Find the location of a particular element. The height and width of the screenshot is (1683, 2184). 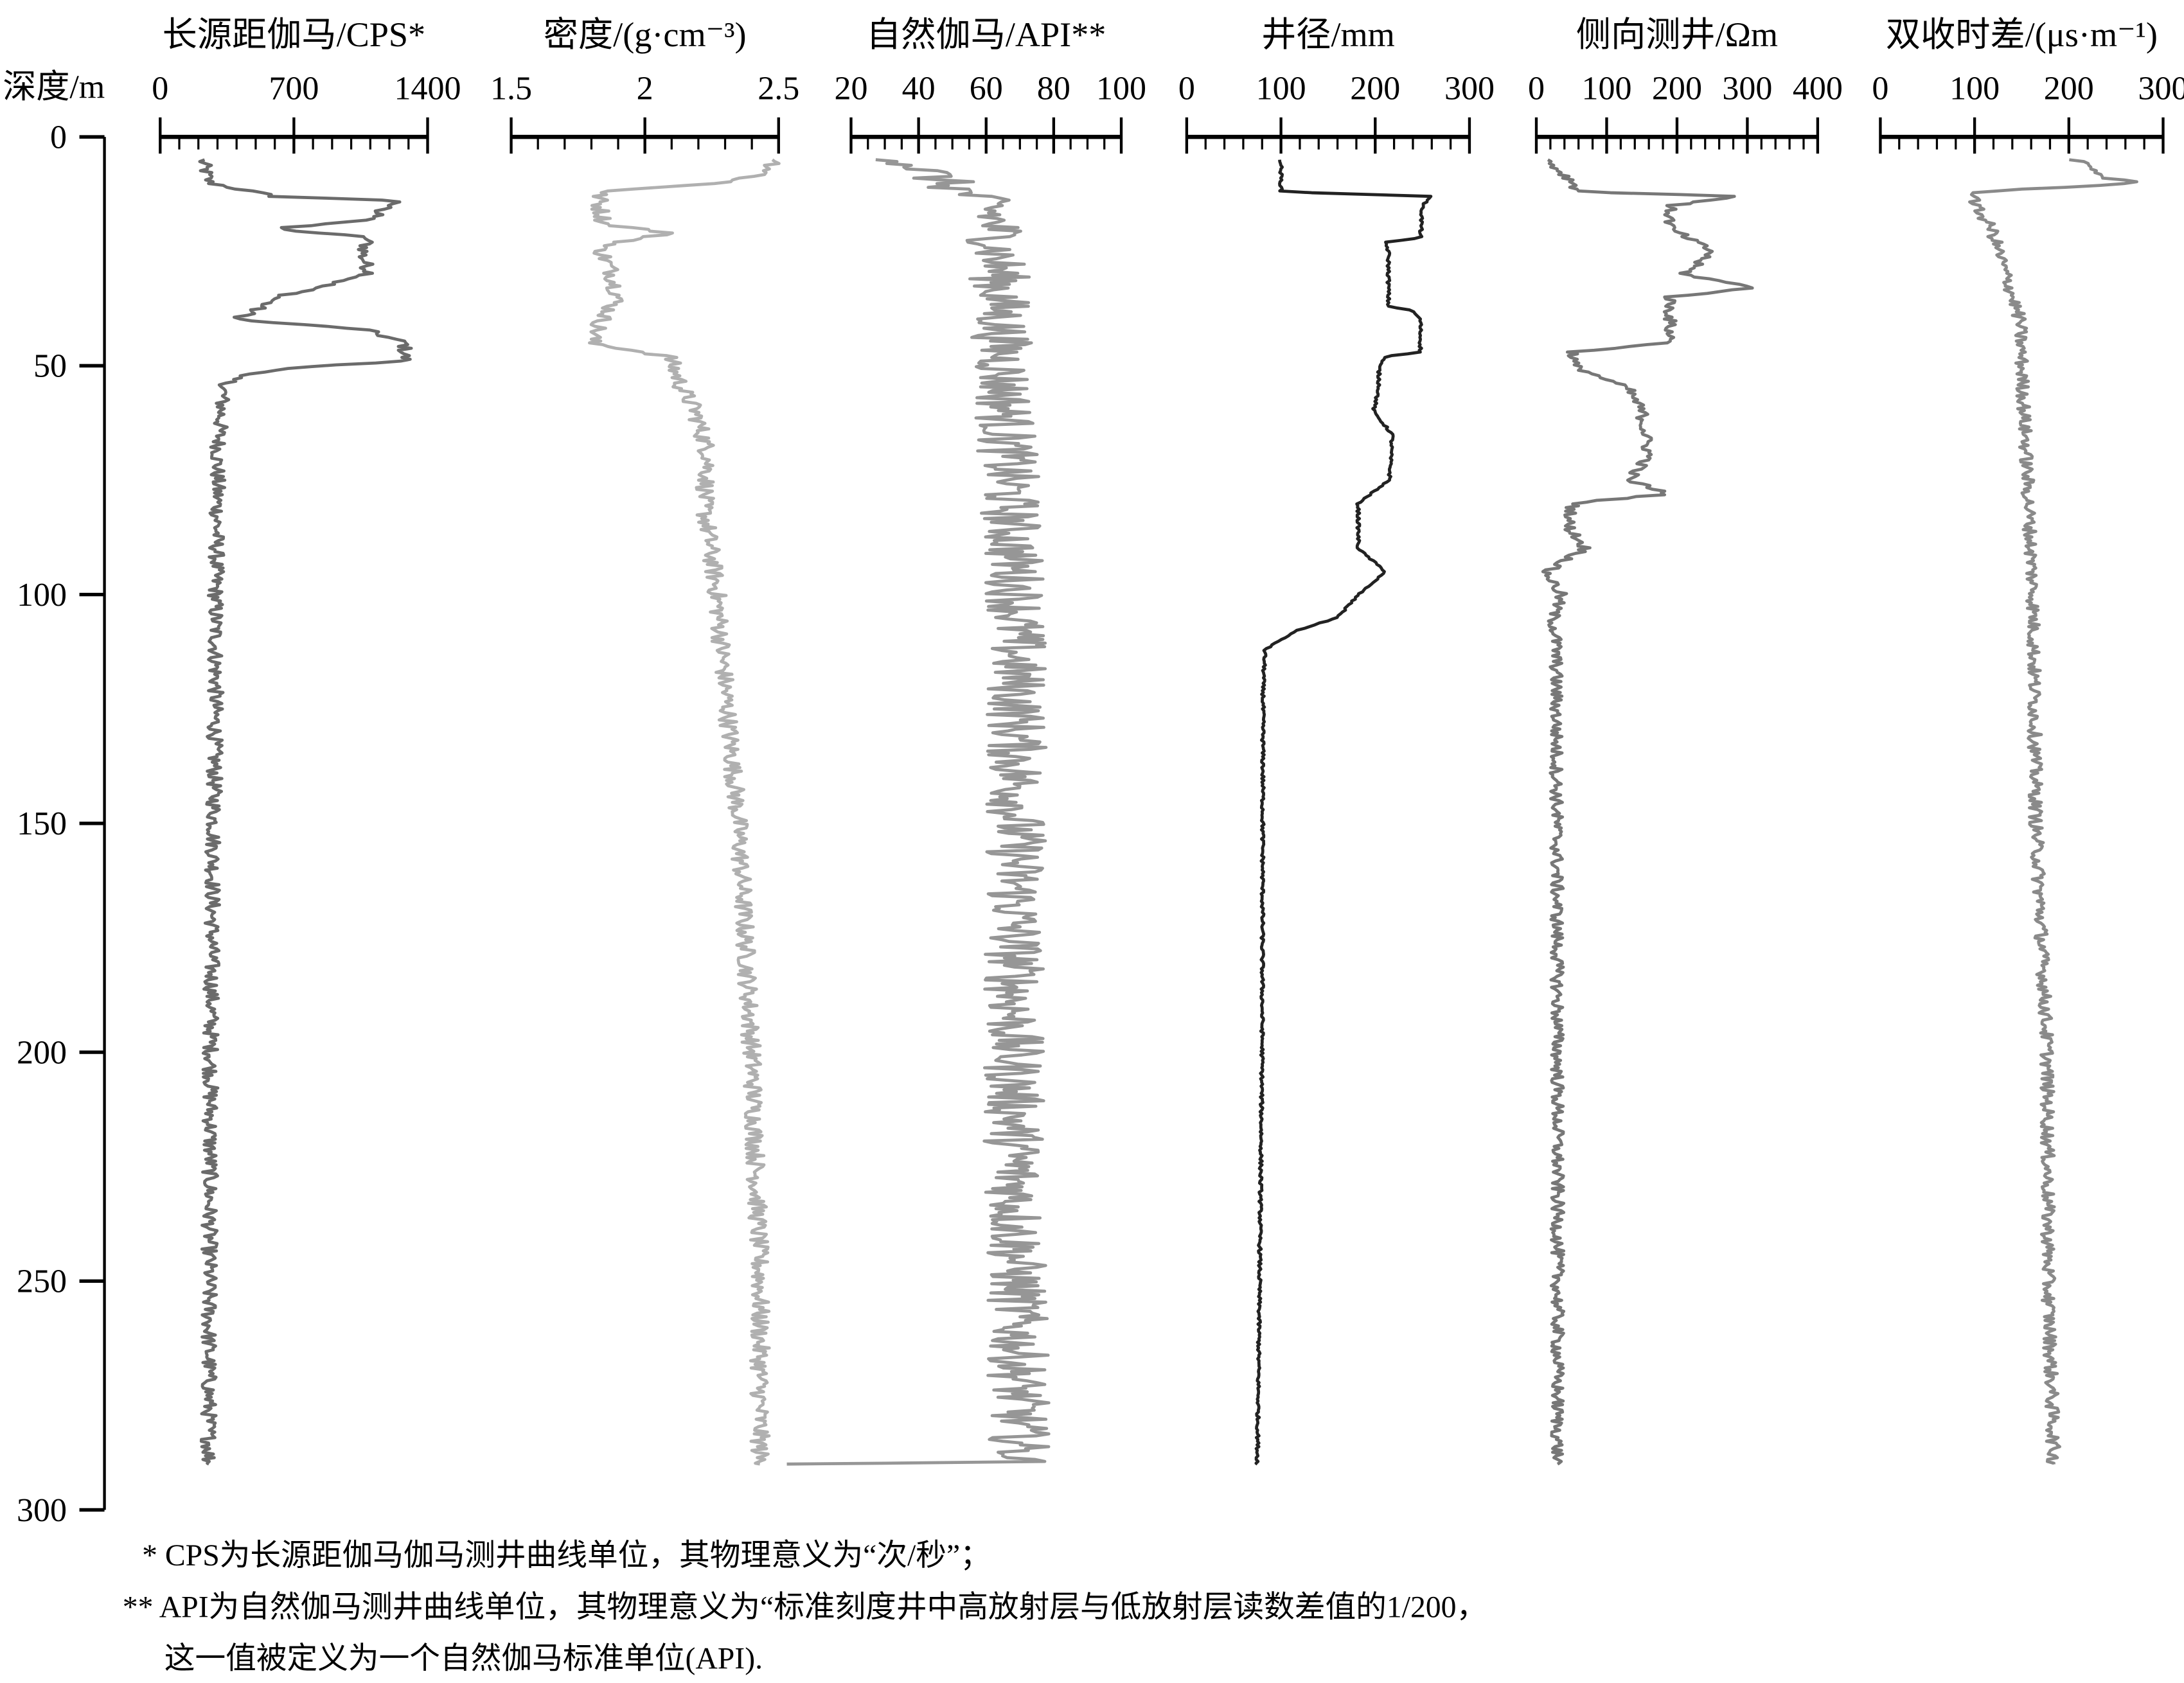

scale-tick-label: 1.5 is located at coordinates (511, 89).